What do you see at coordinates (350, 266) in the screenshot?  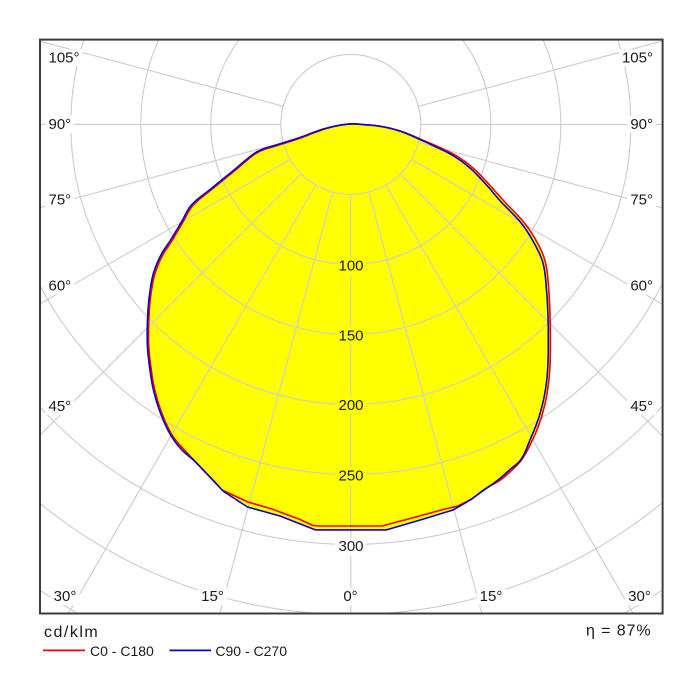 I see `svg-text: 100` at bounding box center [350, 266].